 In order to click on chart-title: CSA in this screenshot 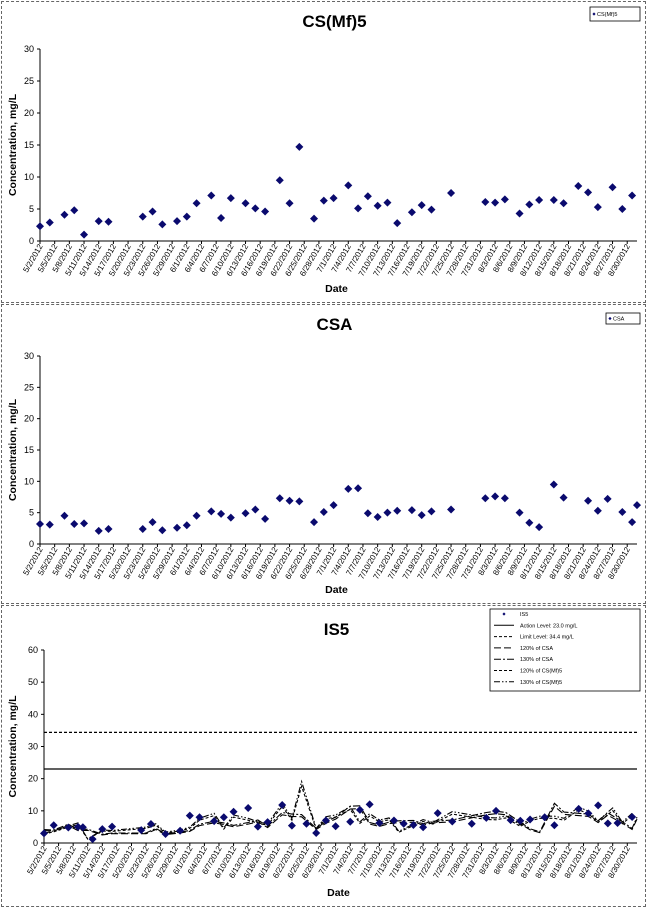, I will do `click(335, 324)`.